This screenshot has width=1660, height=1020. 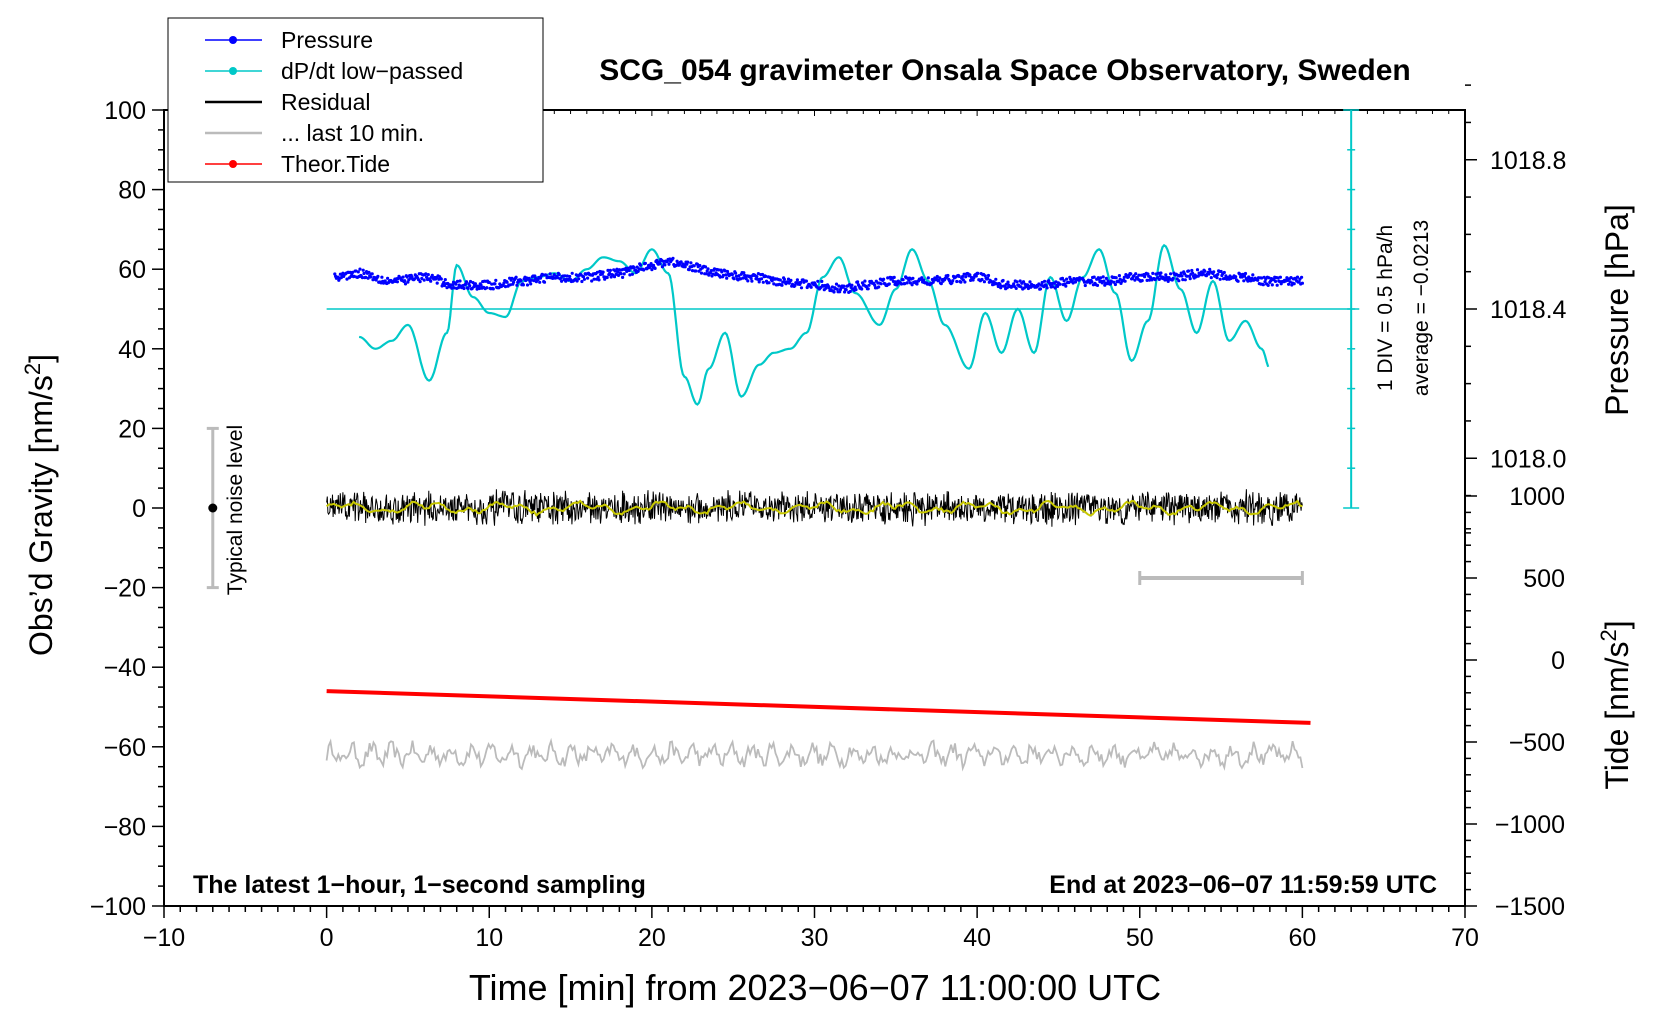 I want to click on legend-label: Theor.Tide, so click(x=335, y=164).